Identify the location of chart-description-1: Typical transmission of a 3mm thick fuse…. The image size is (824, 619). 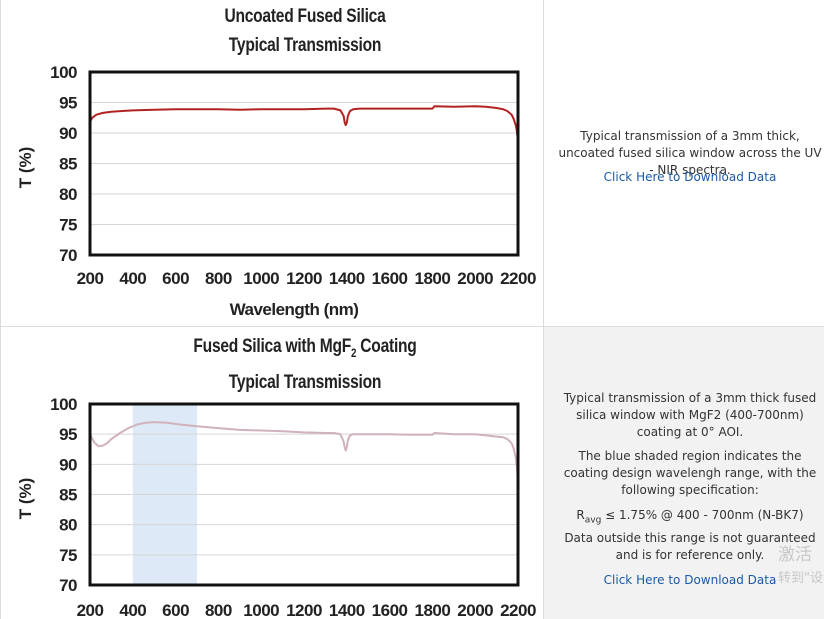
(690, 415).